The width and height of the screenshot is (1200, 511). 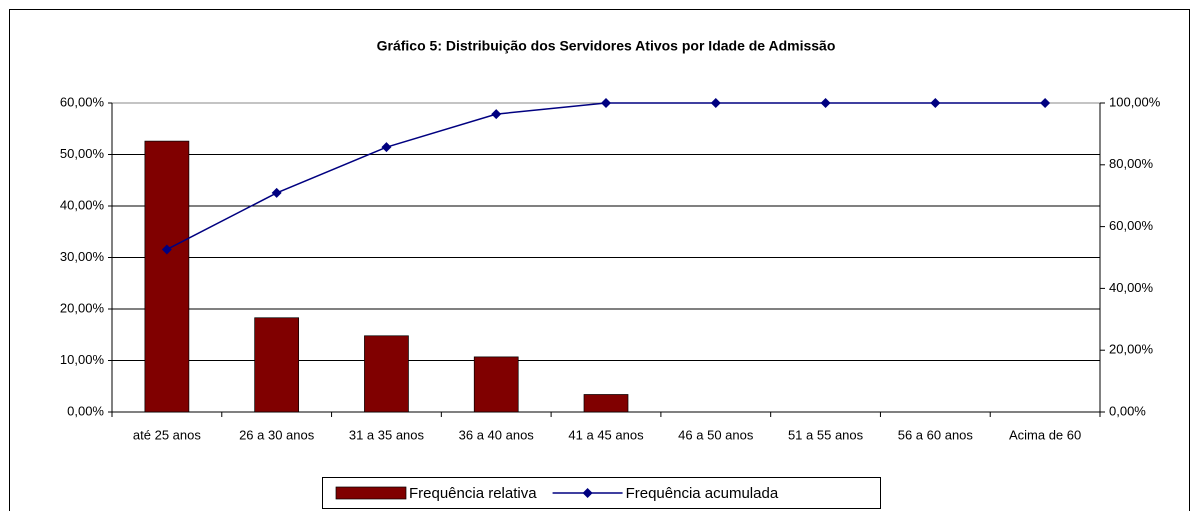 I want to click on y2-tick-label: 100,00%, so click(x=1135, y=101).